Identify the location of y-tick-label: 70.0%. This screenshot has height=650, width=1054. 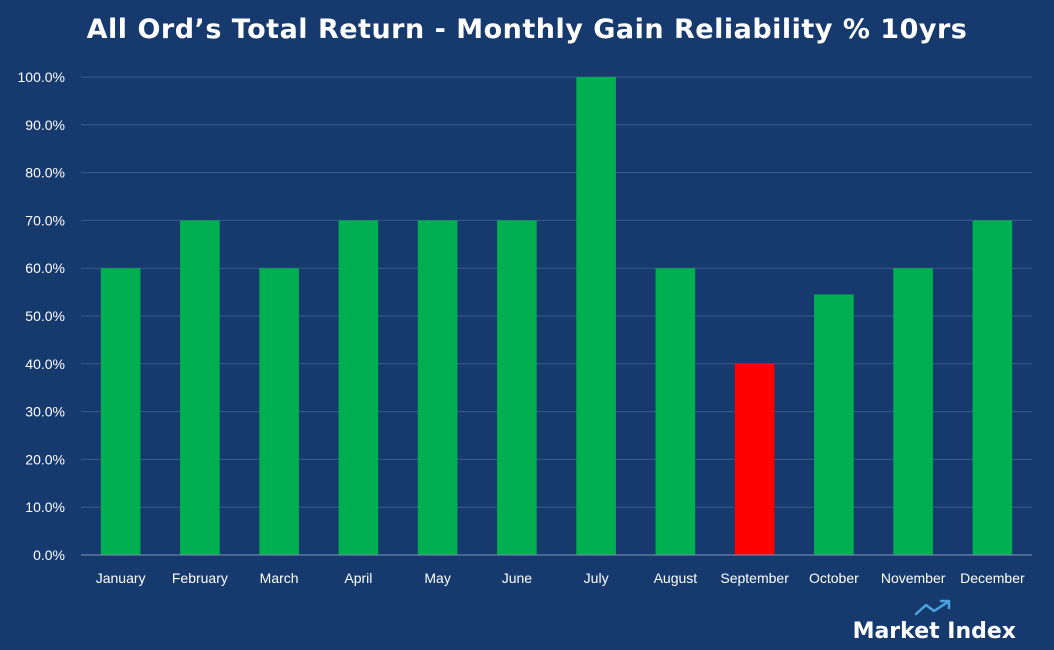
(45, 220).